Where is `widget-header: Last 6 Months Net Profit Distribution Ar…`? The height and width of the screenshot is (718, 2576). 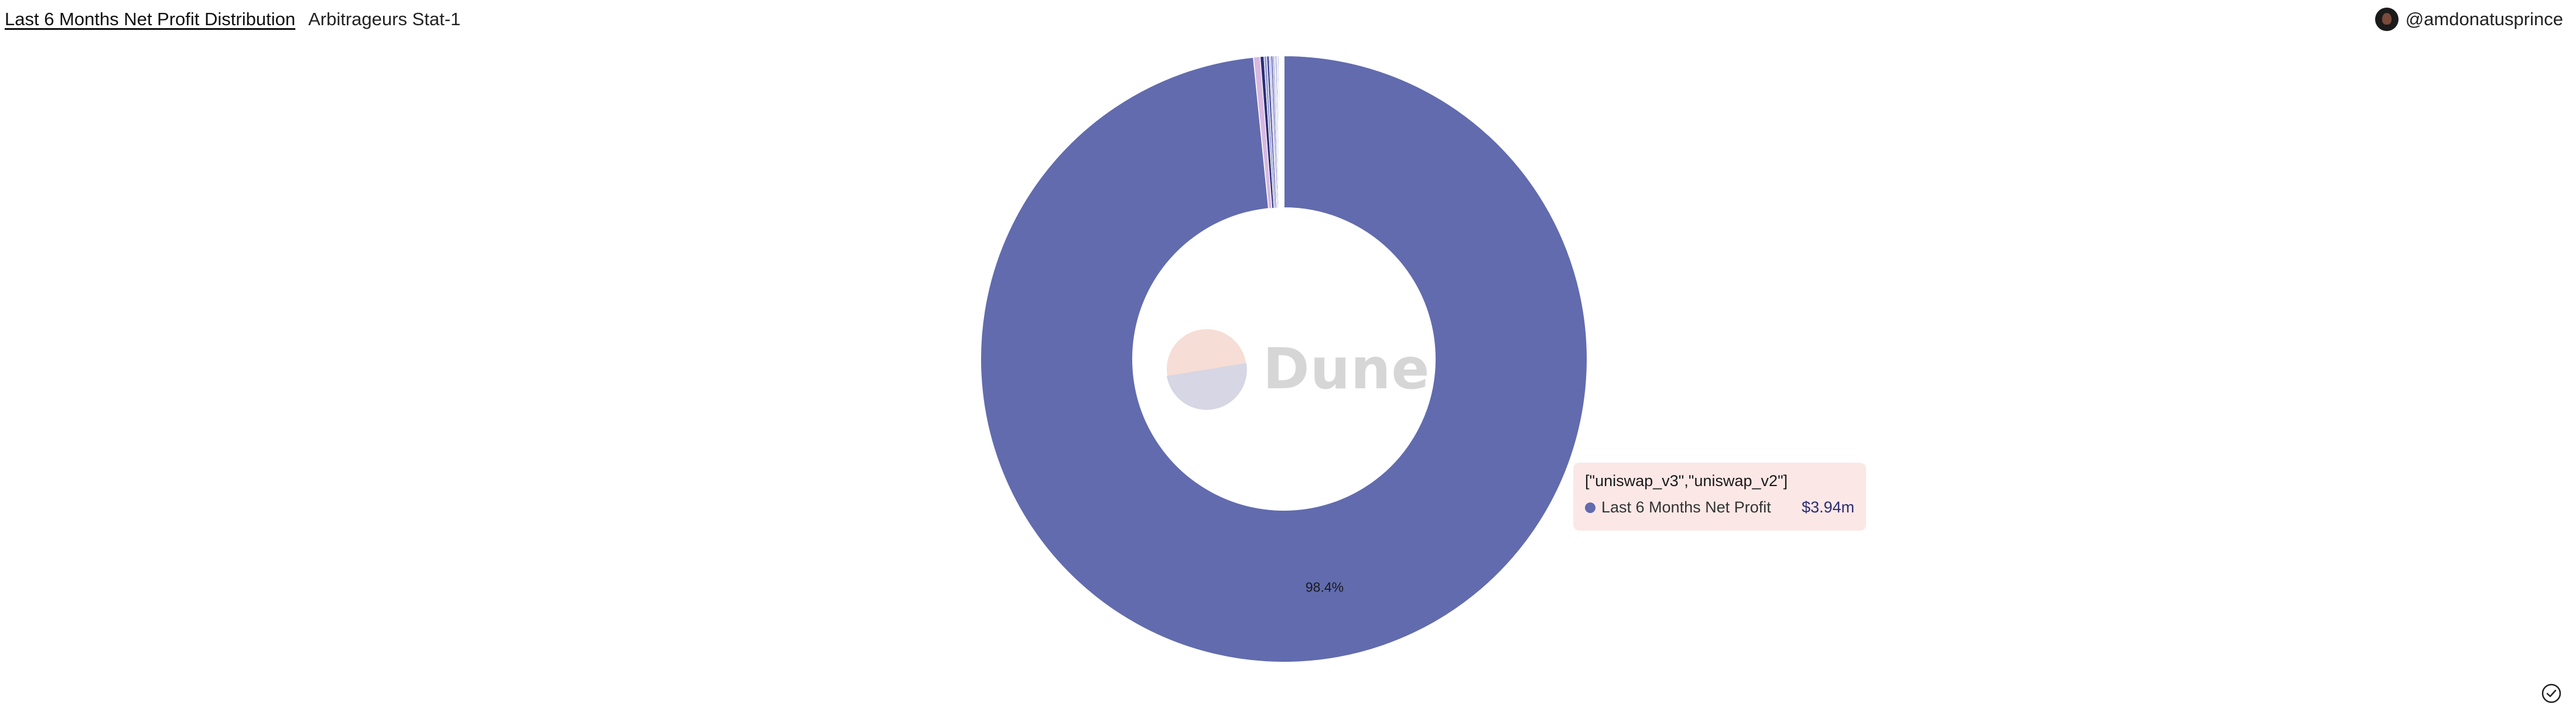 widget-header: Last 6 Months Net Profit Distribution Ar… is located at coordinates (233, 19).